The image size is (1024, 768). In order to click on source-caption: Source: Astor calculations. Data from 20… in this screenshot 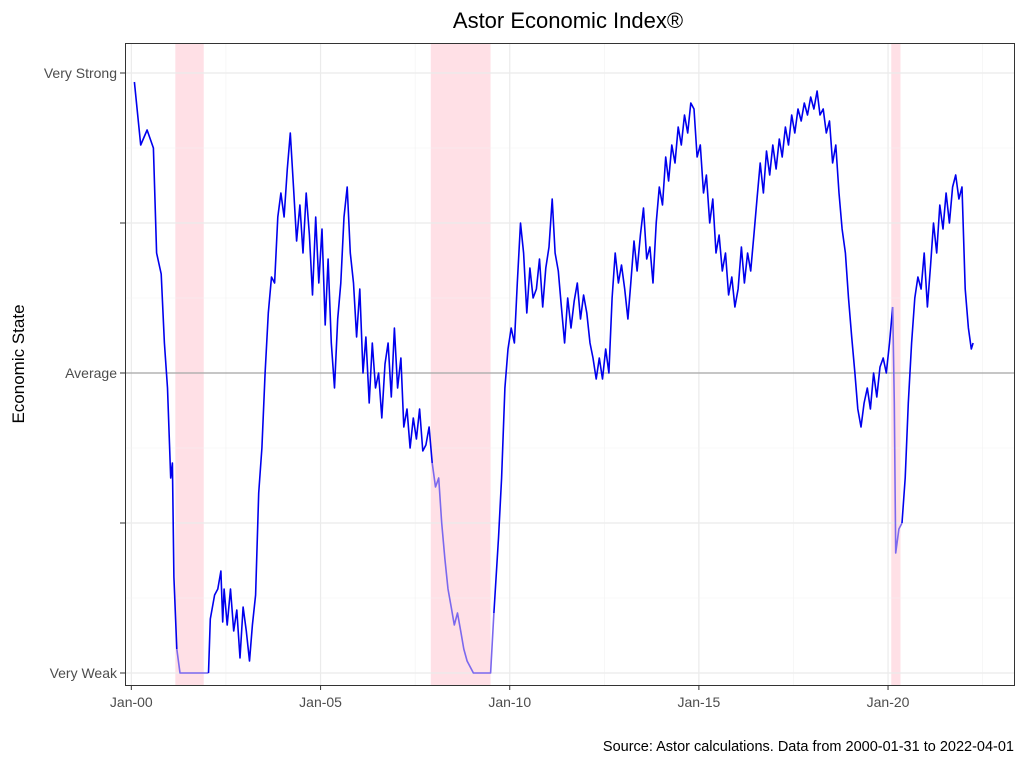, I will do `click(808, 747)`.